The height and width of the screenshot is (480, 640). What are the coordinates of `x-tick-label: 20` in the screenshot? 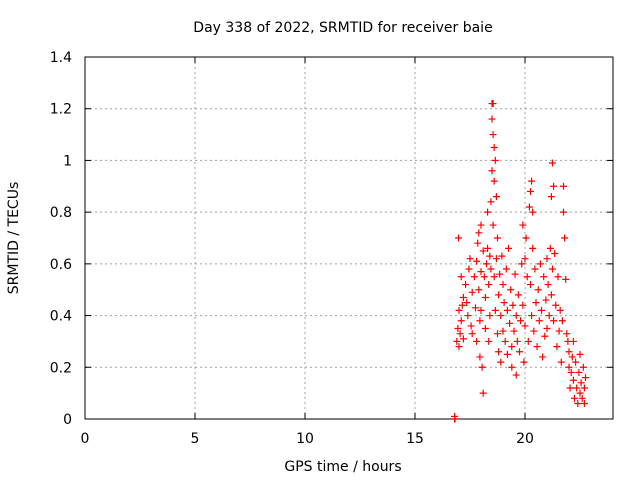 It's located at (525, 439).